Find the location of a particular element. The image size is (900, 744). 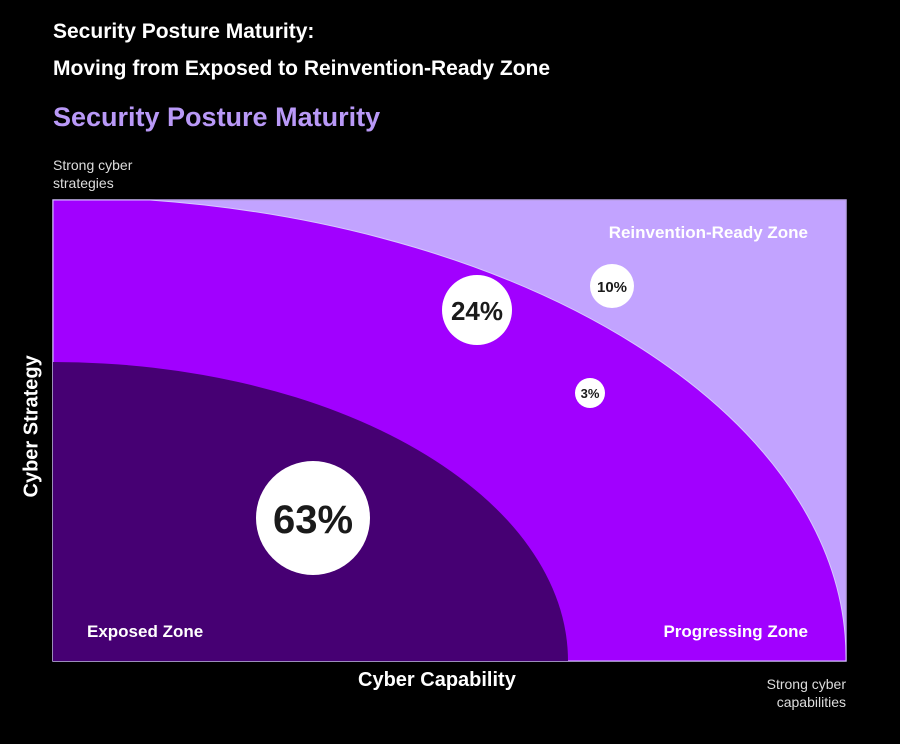

bubble-label: 10% is located at coordinates (612, 287).